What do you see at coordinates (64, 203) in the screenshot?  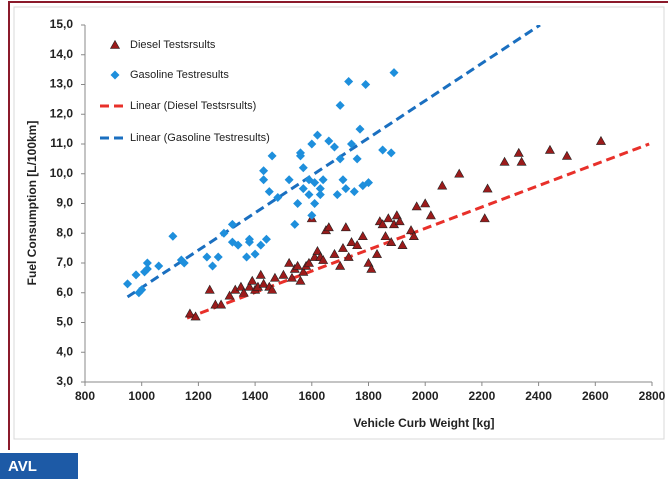 I see `y-tick-label: 9,0` at bounding box center [64, 203].